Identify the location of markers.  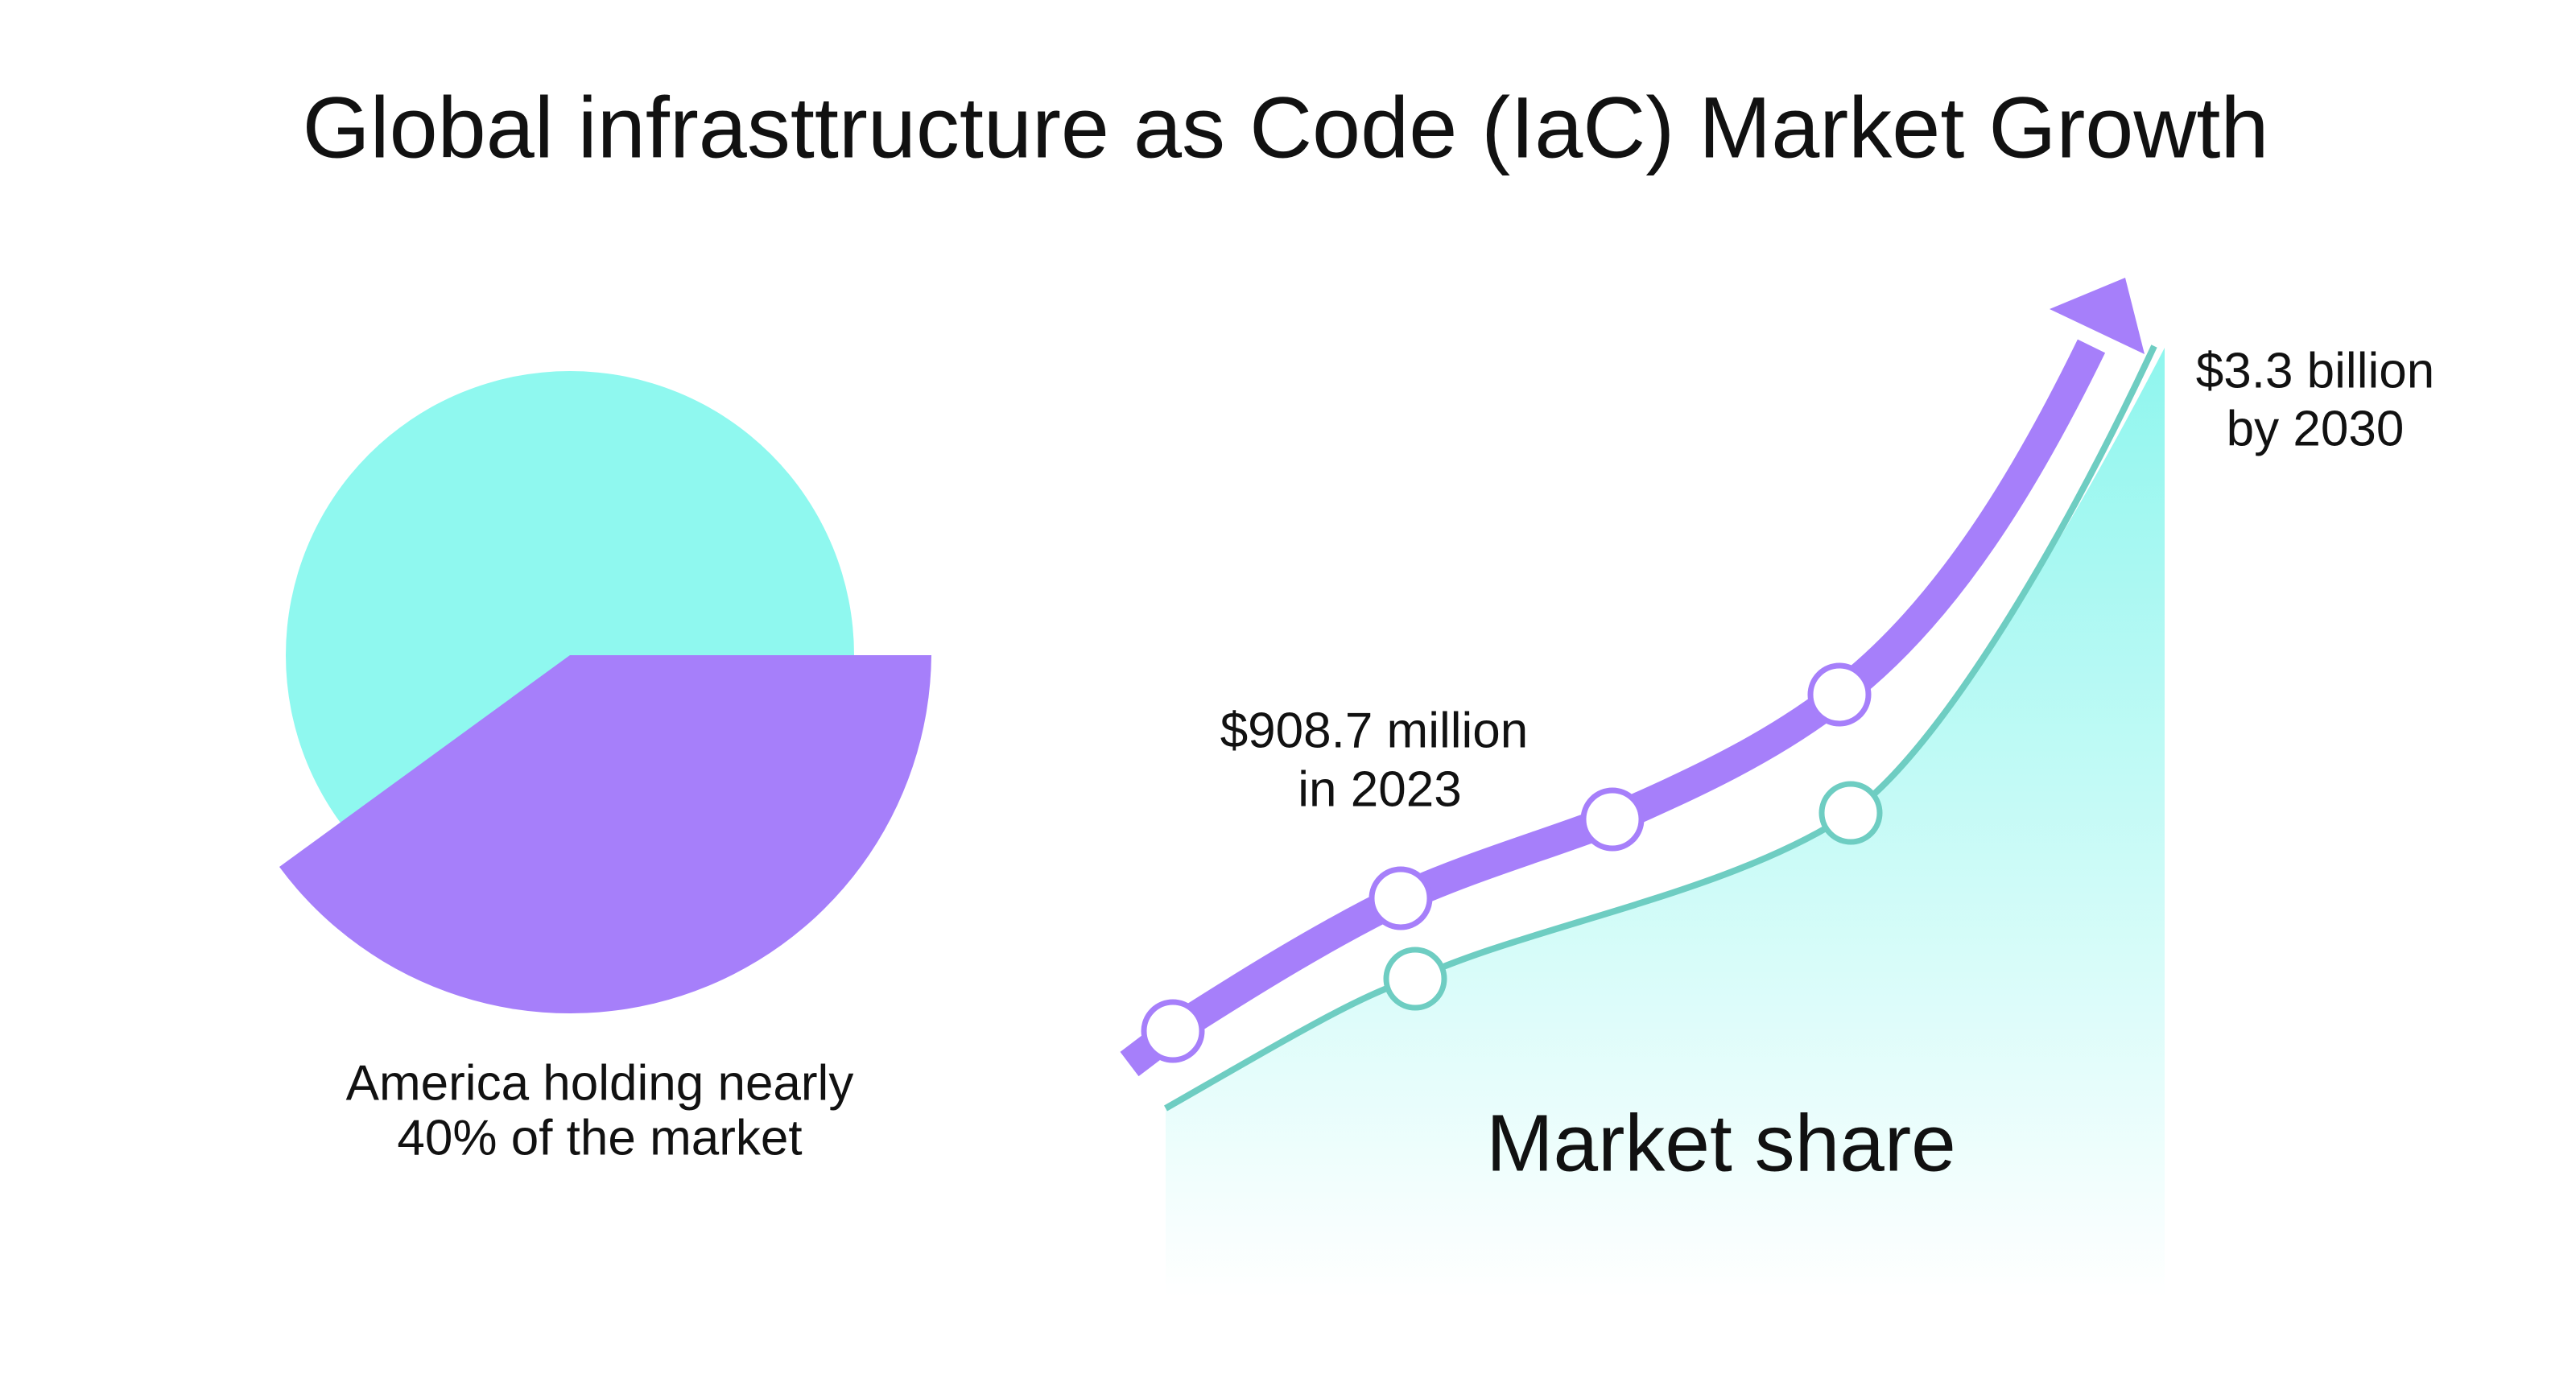
(1512, 863).